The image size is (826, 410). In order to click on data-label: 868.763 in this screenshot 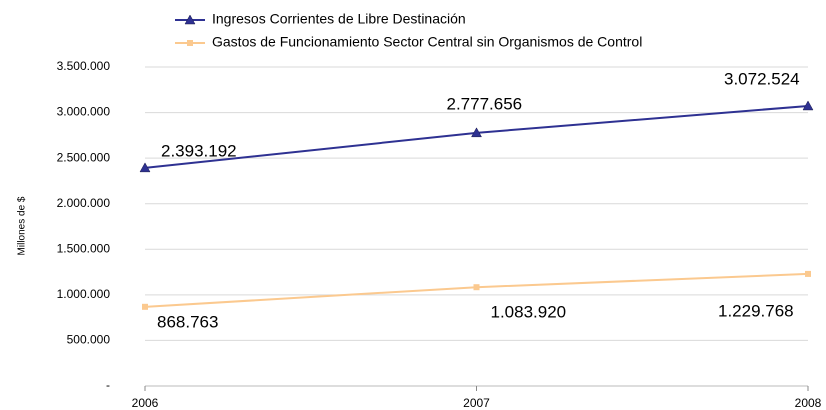, I will do `click(187, 321)`.